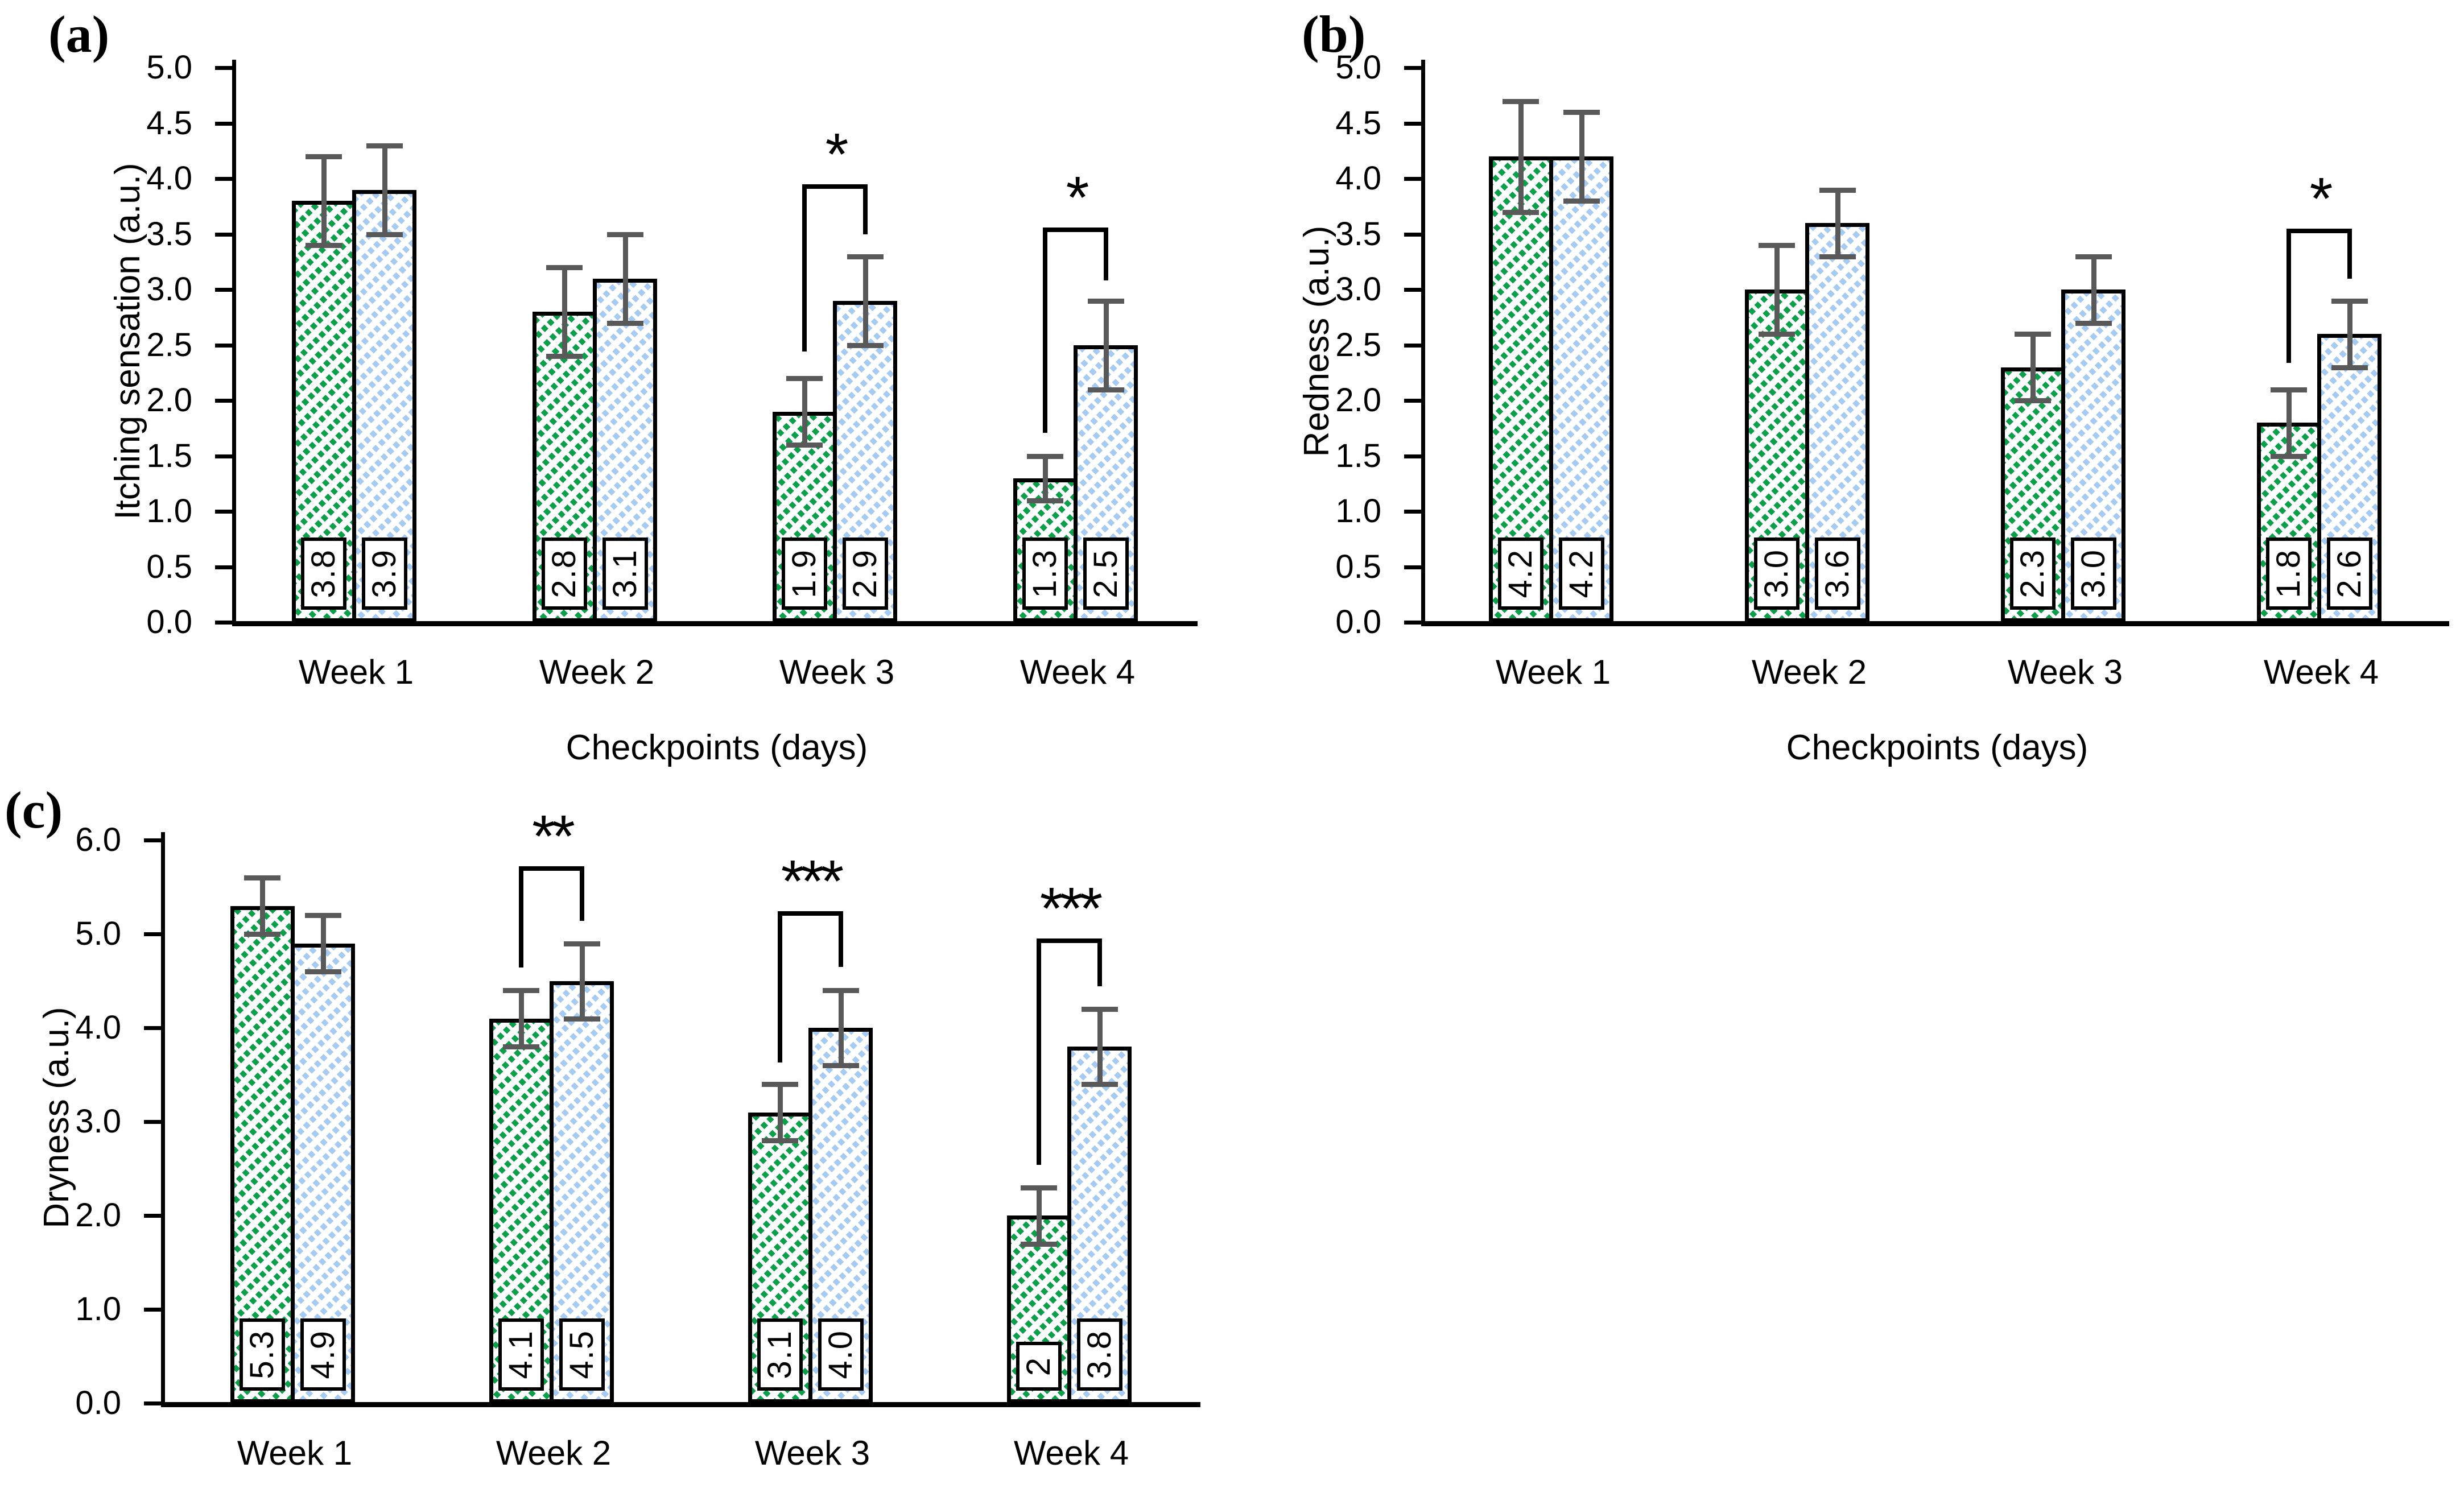 This screenshot has height=1505, width=2464. I want to click on category-label-text: Week 2, so click(554, 1453).